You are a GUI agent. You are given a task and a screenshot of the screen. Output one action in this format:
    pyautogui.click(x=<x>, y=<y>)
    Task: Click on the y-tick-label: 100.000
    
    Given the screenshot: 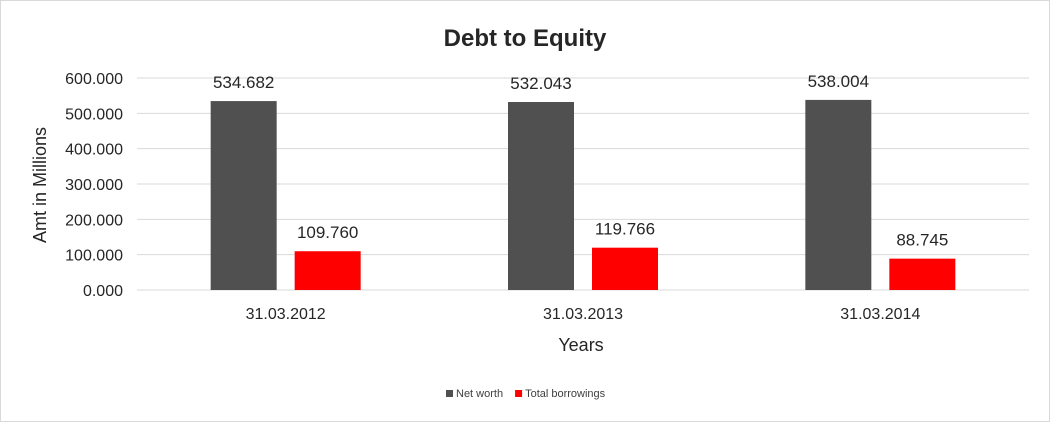 What is the action you would take?
    pyautogui.click(x=94, y=256)
    